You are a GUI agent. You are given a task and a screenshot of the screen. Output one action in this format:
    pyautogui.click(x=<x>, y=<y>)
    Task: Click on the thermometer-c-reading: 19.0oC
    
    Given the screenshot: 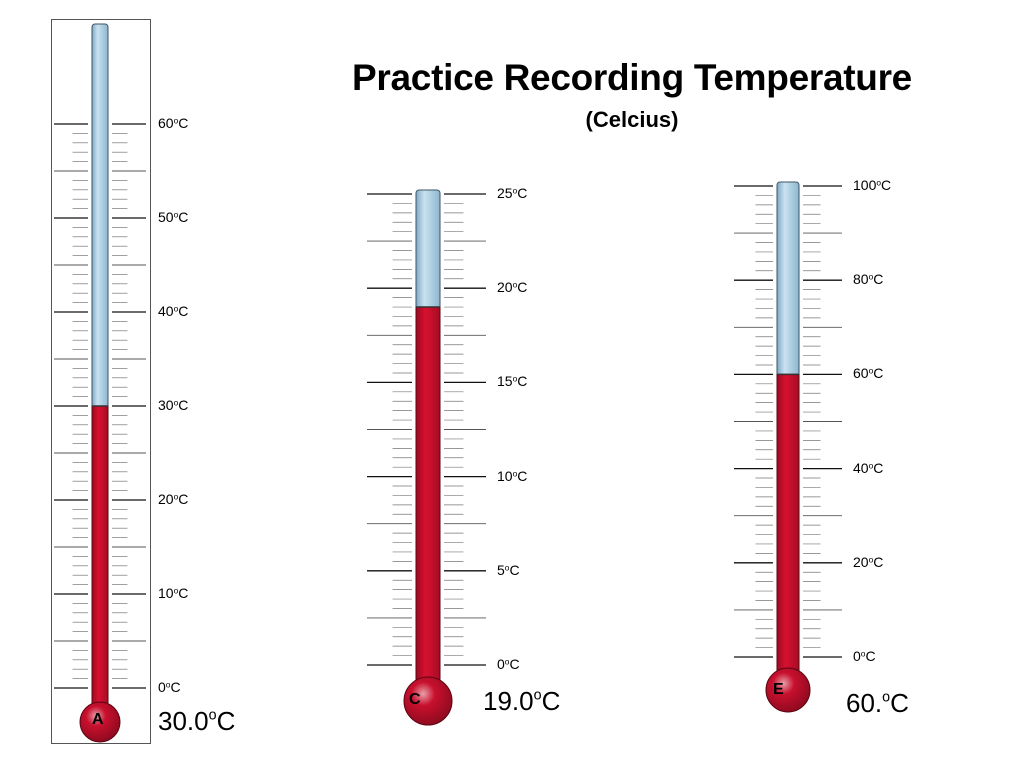 What is the action you would take?
    pyautogui.click(x=522, y=701)
    